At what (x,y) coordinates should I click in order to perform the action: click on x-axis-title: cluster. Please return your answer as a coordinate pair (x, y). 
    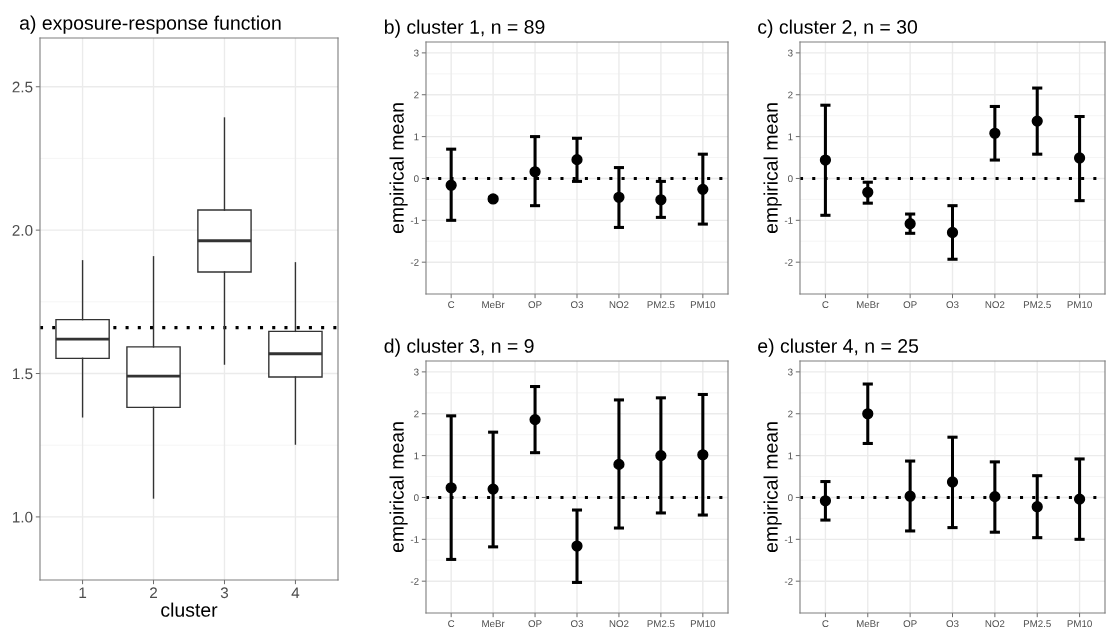
    Looking at the image, I should click on (189, 609).